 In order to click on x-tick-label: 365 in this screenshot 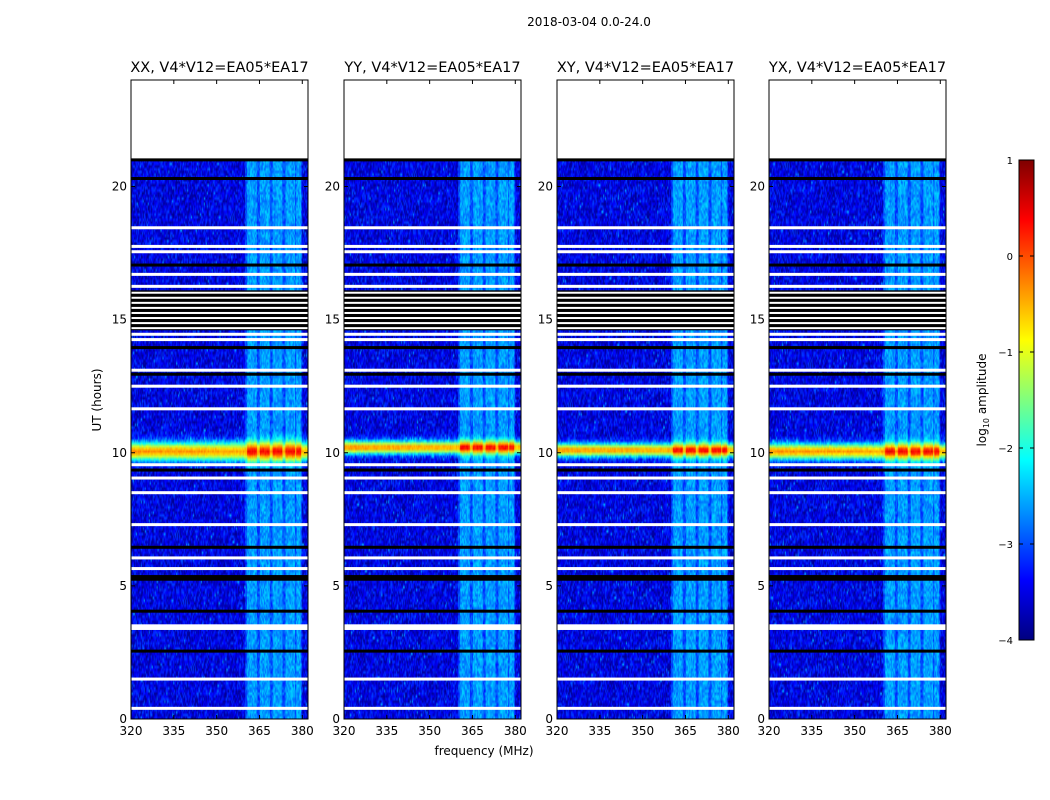, I will do `click(472, 731)`.